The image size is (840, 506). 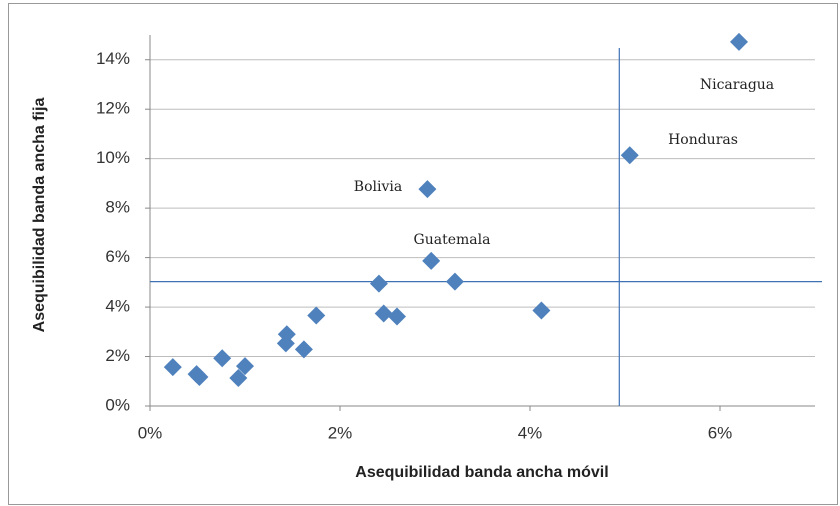 I want to click on x-tick-label: 6%, so click(x=720, y=432).